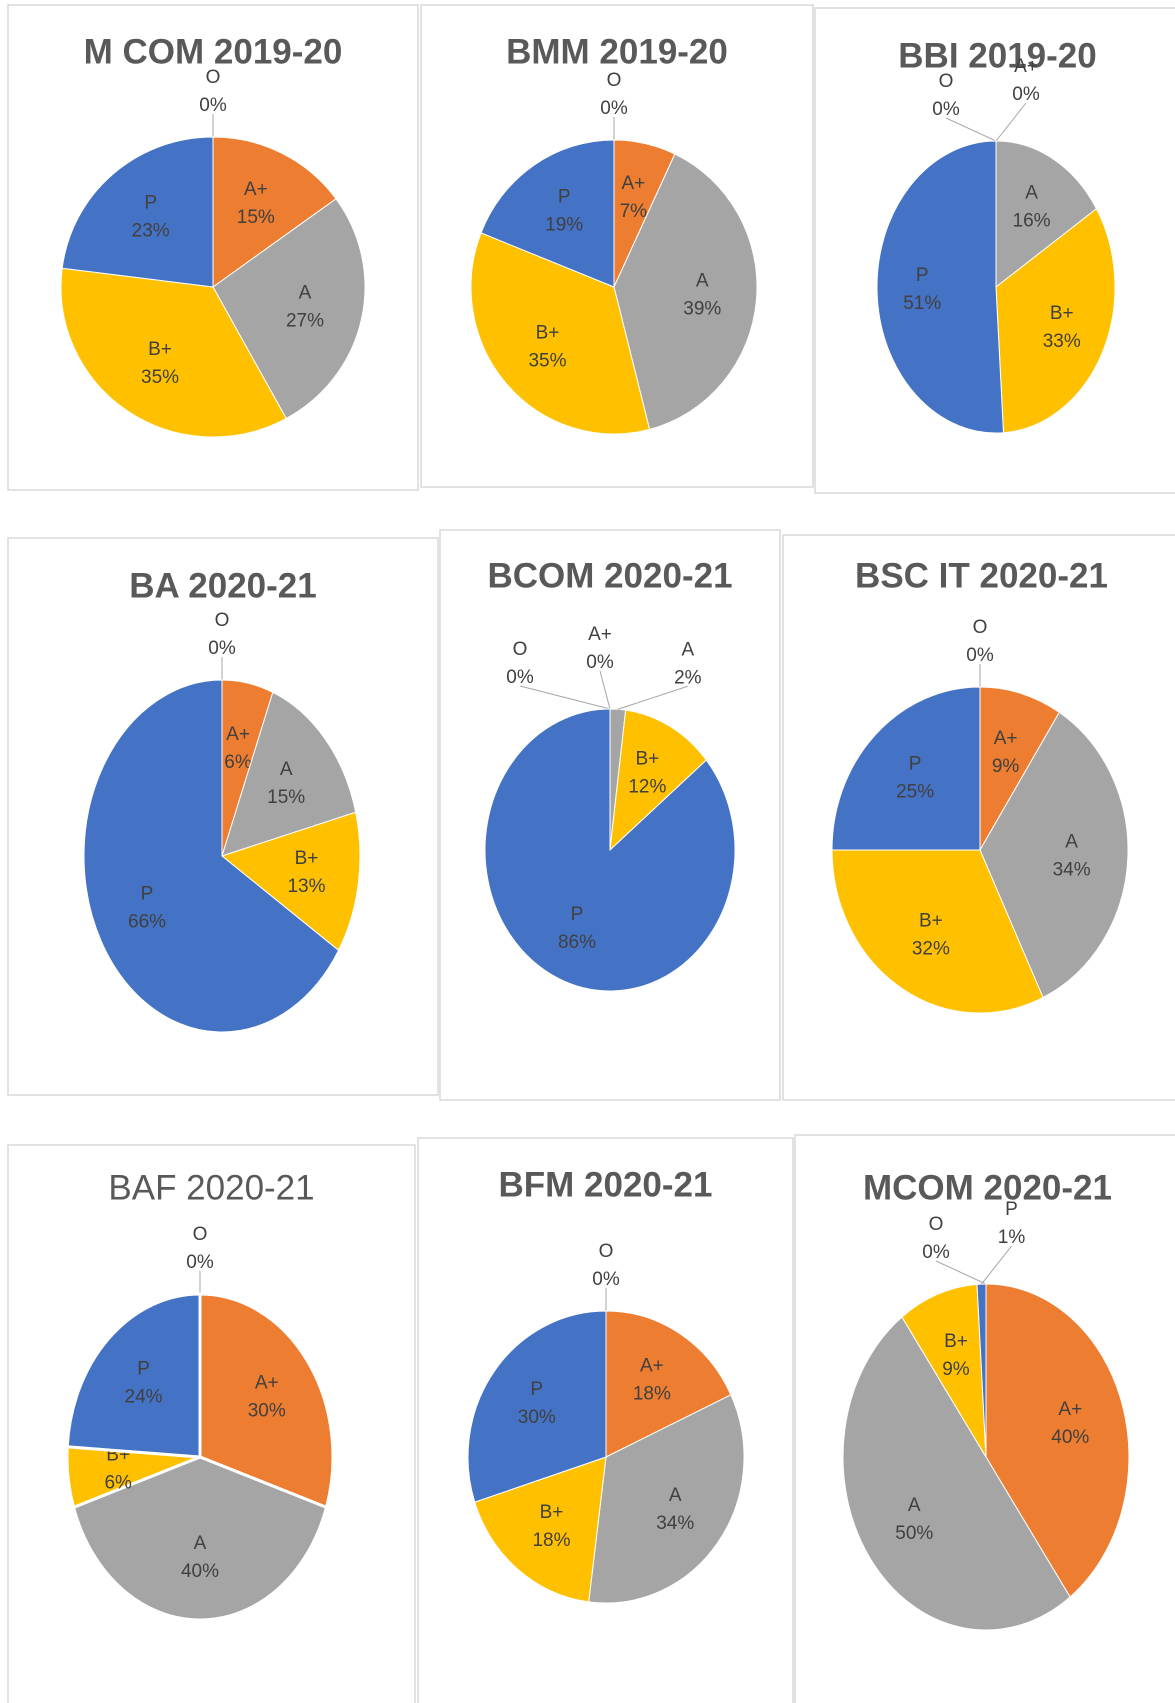 Image resolution: width=1175 pixels, height=1703 pixels. I want to click on data-label-value: 30%, so click(537, 1417).